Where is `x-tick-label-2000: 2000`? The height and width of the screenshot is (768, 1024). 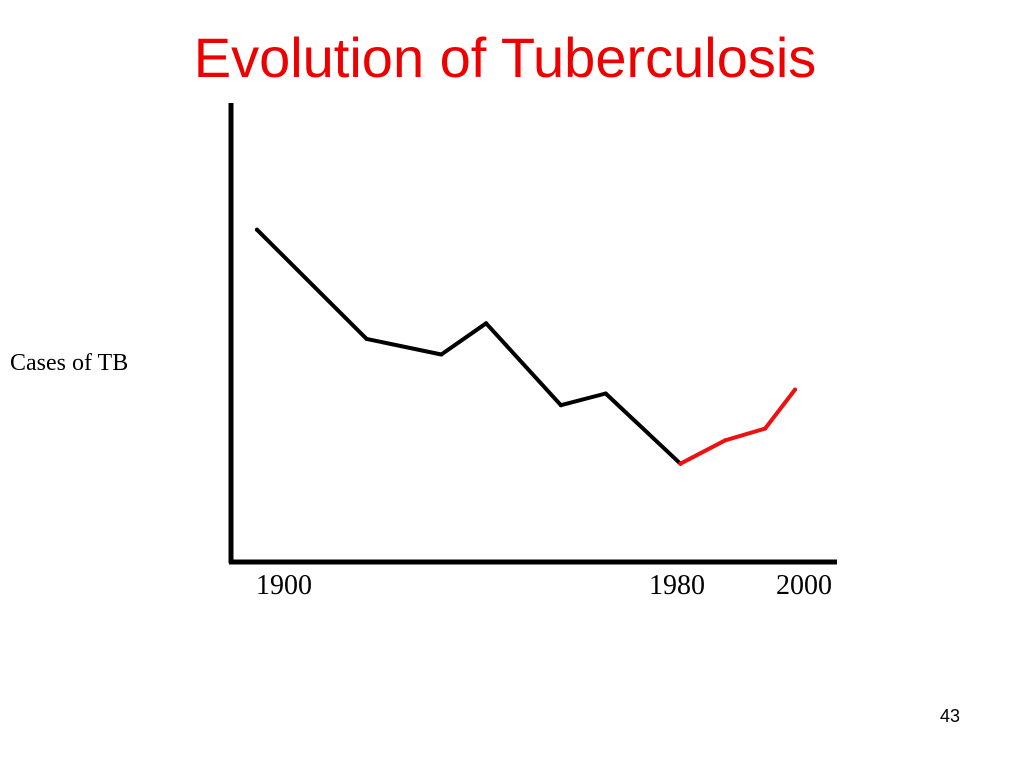
x-tick-label-2000: 2000 is located at coordinates (804, 585).